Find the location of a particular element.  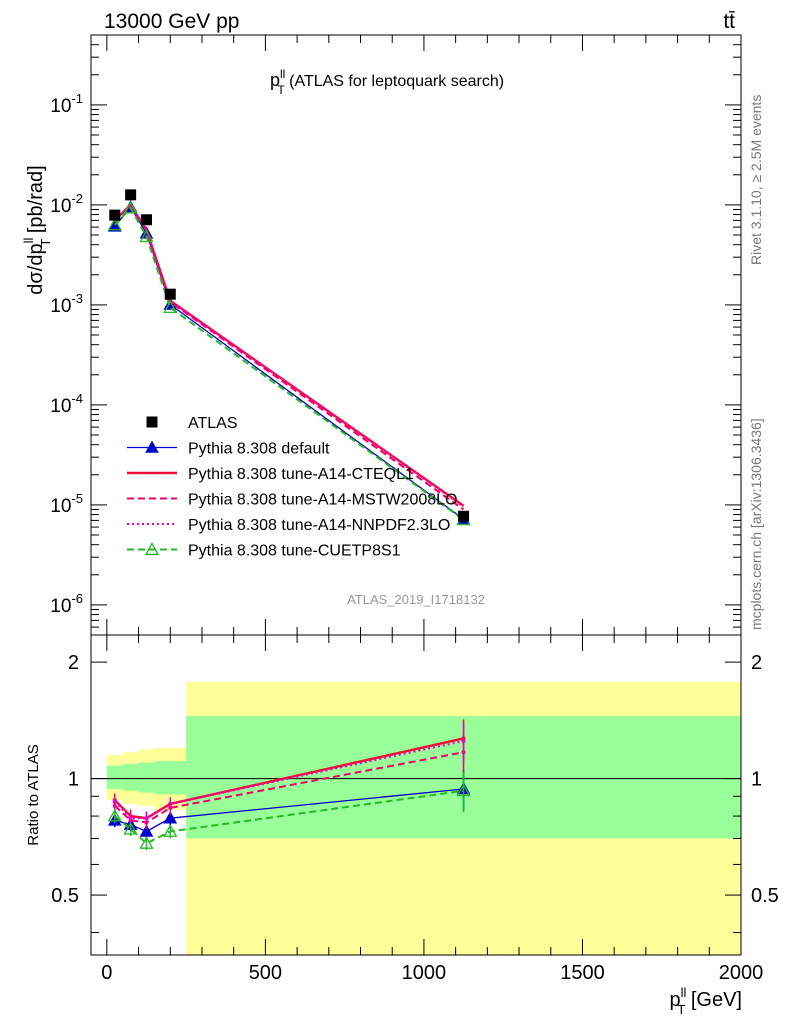

ratio-ytick-label: 1 is located at coordinates (73, 780).